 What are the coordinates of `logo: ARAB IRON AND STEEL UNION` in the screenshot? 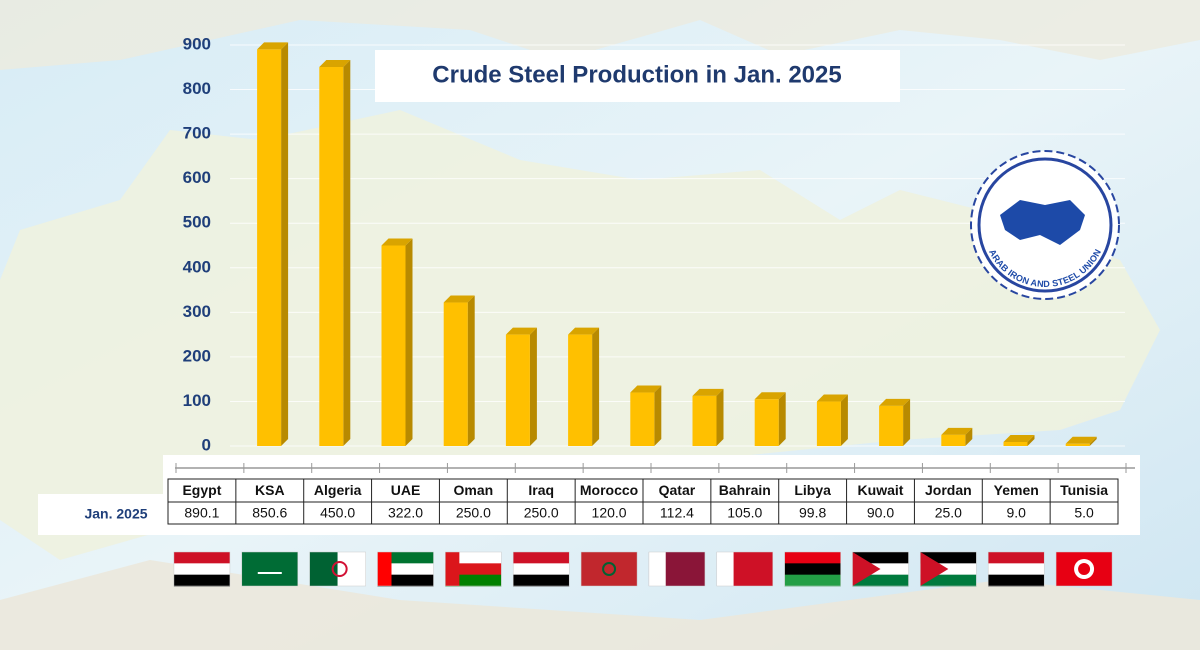 It's located at (1045, 225).